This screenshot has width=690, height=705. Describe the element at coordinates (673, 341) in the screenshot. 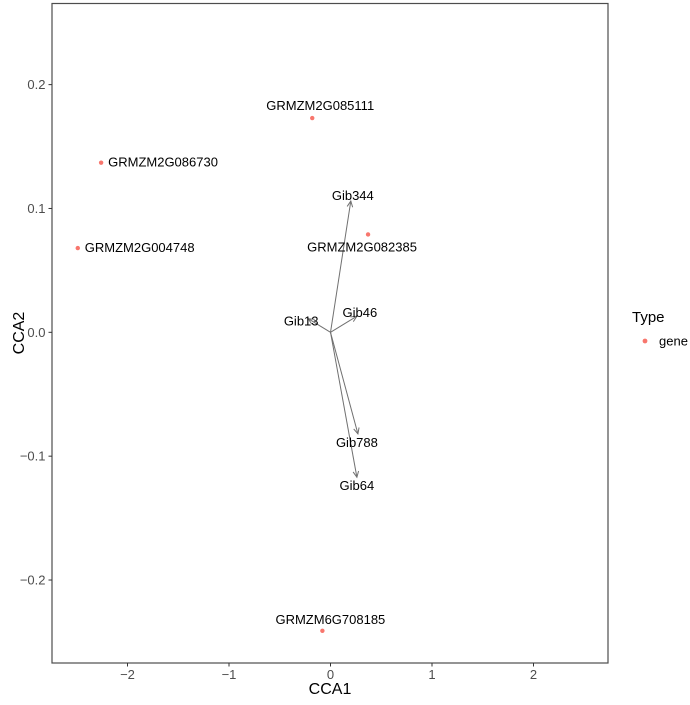

I see `legend-item-label: gene` at that location.